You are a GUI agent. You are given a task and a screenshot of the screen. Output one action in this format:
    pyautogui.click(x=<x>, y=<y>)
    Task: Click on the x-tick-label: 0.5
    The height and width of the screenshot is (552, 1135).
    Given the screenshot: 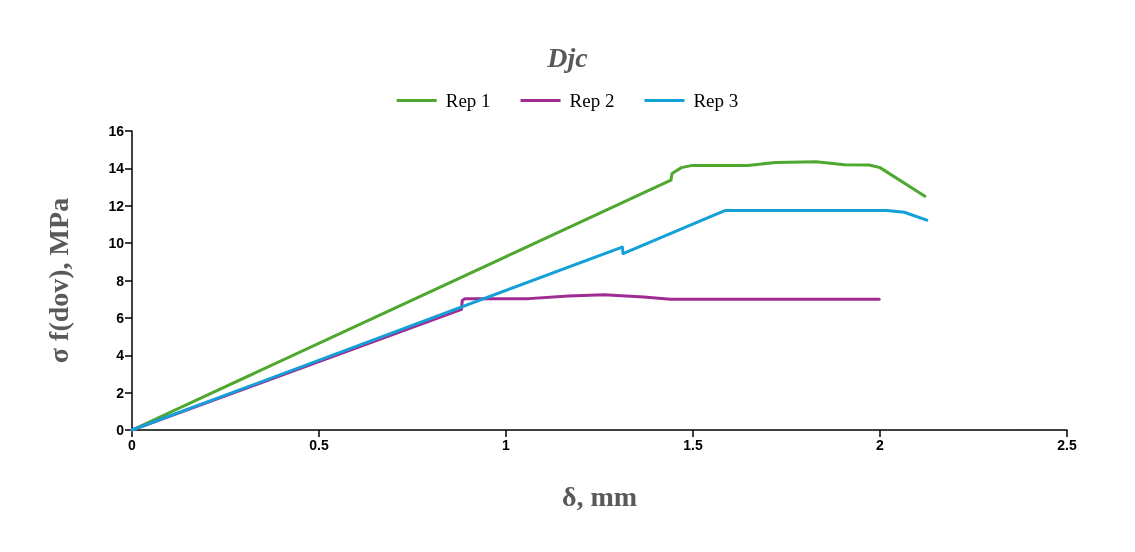 What is the action you would take?
    pyautogui.click(x=319, y=445)
    